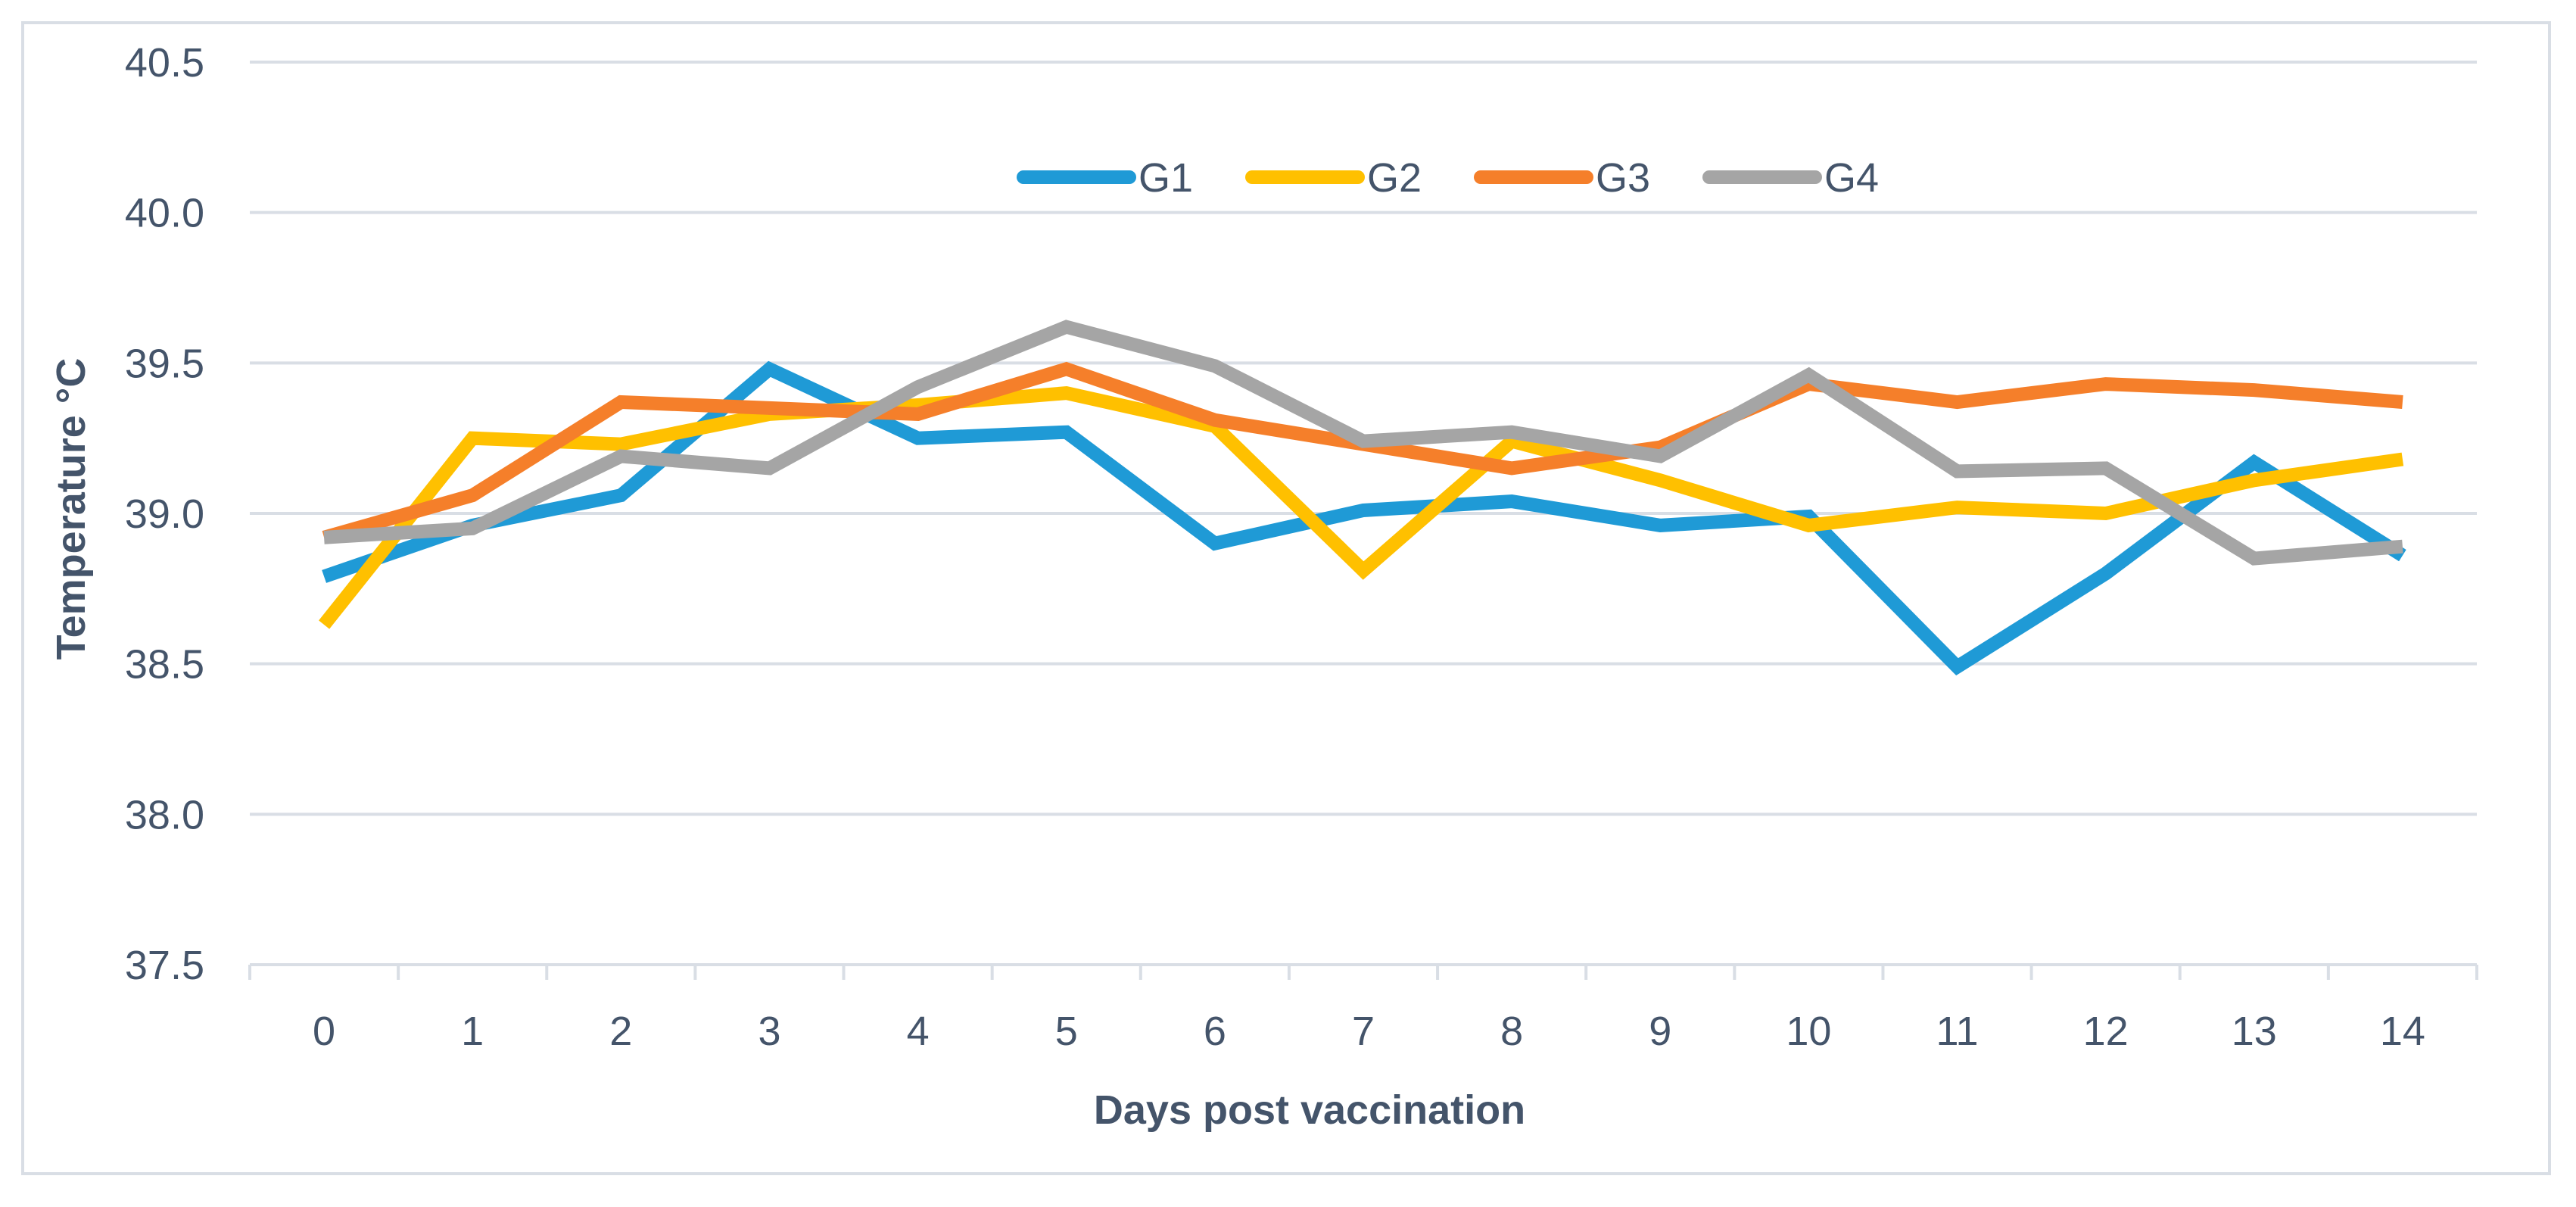 The image size is (2576, 1207). Describe the element at coordinates (1363, 1031) in the screenshot. I see `x-tick-label: 7` at that location.